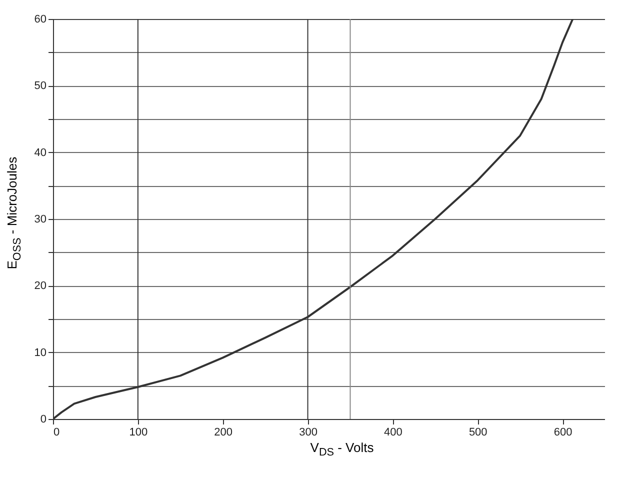 The image size is (618, 480). Describe the element at coordinates (393, 432) in the screenshot. I see `x-tick-label: 400` at that location.